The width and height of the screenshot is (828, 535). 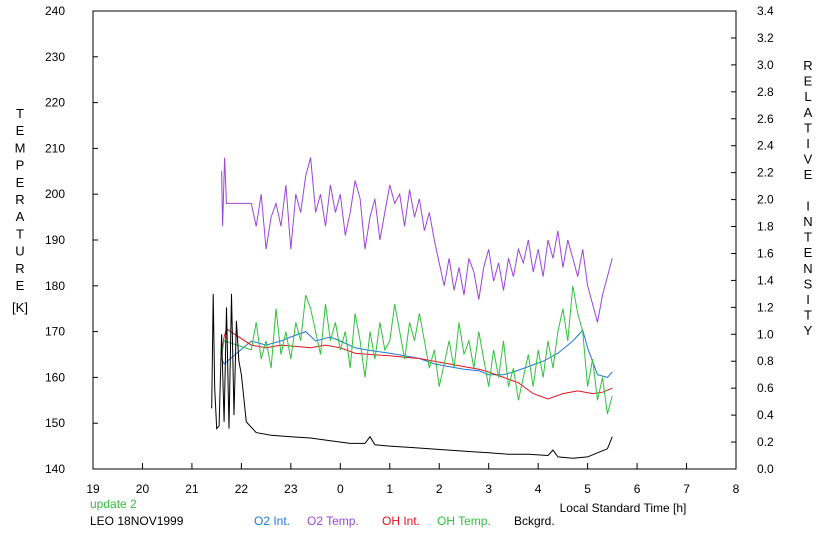 What do you see at coordinates (488, 489) in the screenshot?
I see `x-tick-label: 3` at bounding box center [488, 489].